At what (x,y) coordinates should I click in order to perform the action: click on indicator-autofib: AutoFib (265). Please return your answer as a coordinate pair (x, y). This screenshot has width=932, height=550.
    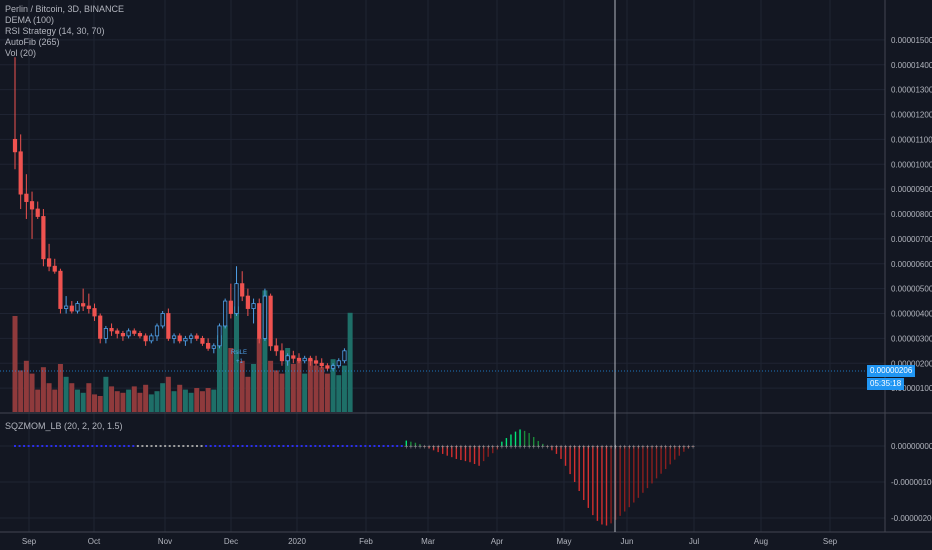
    Looking at the image, I should click on (32, 42).